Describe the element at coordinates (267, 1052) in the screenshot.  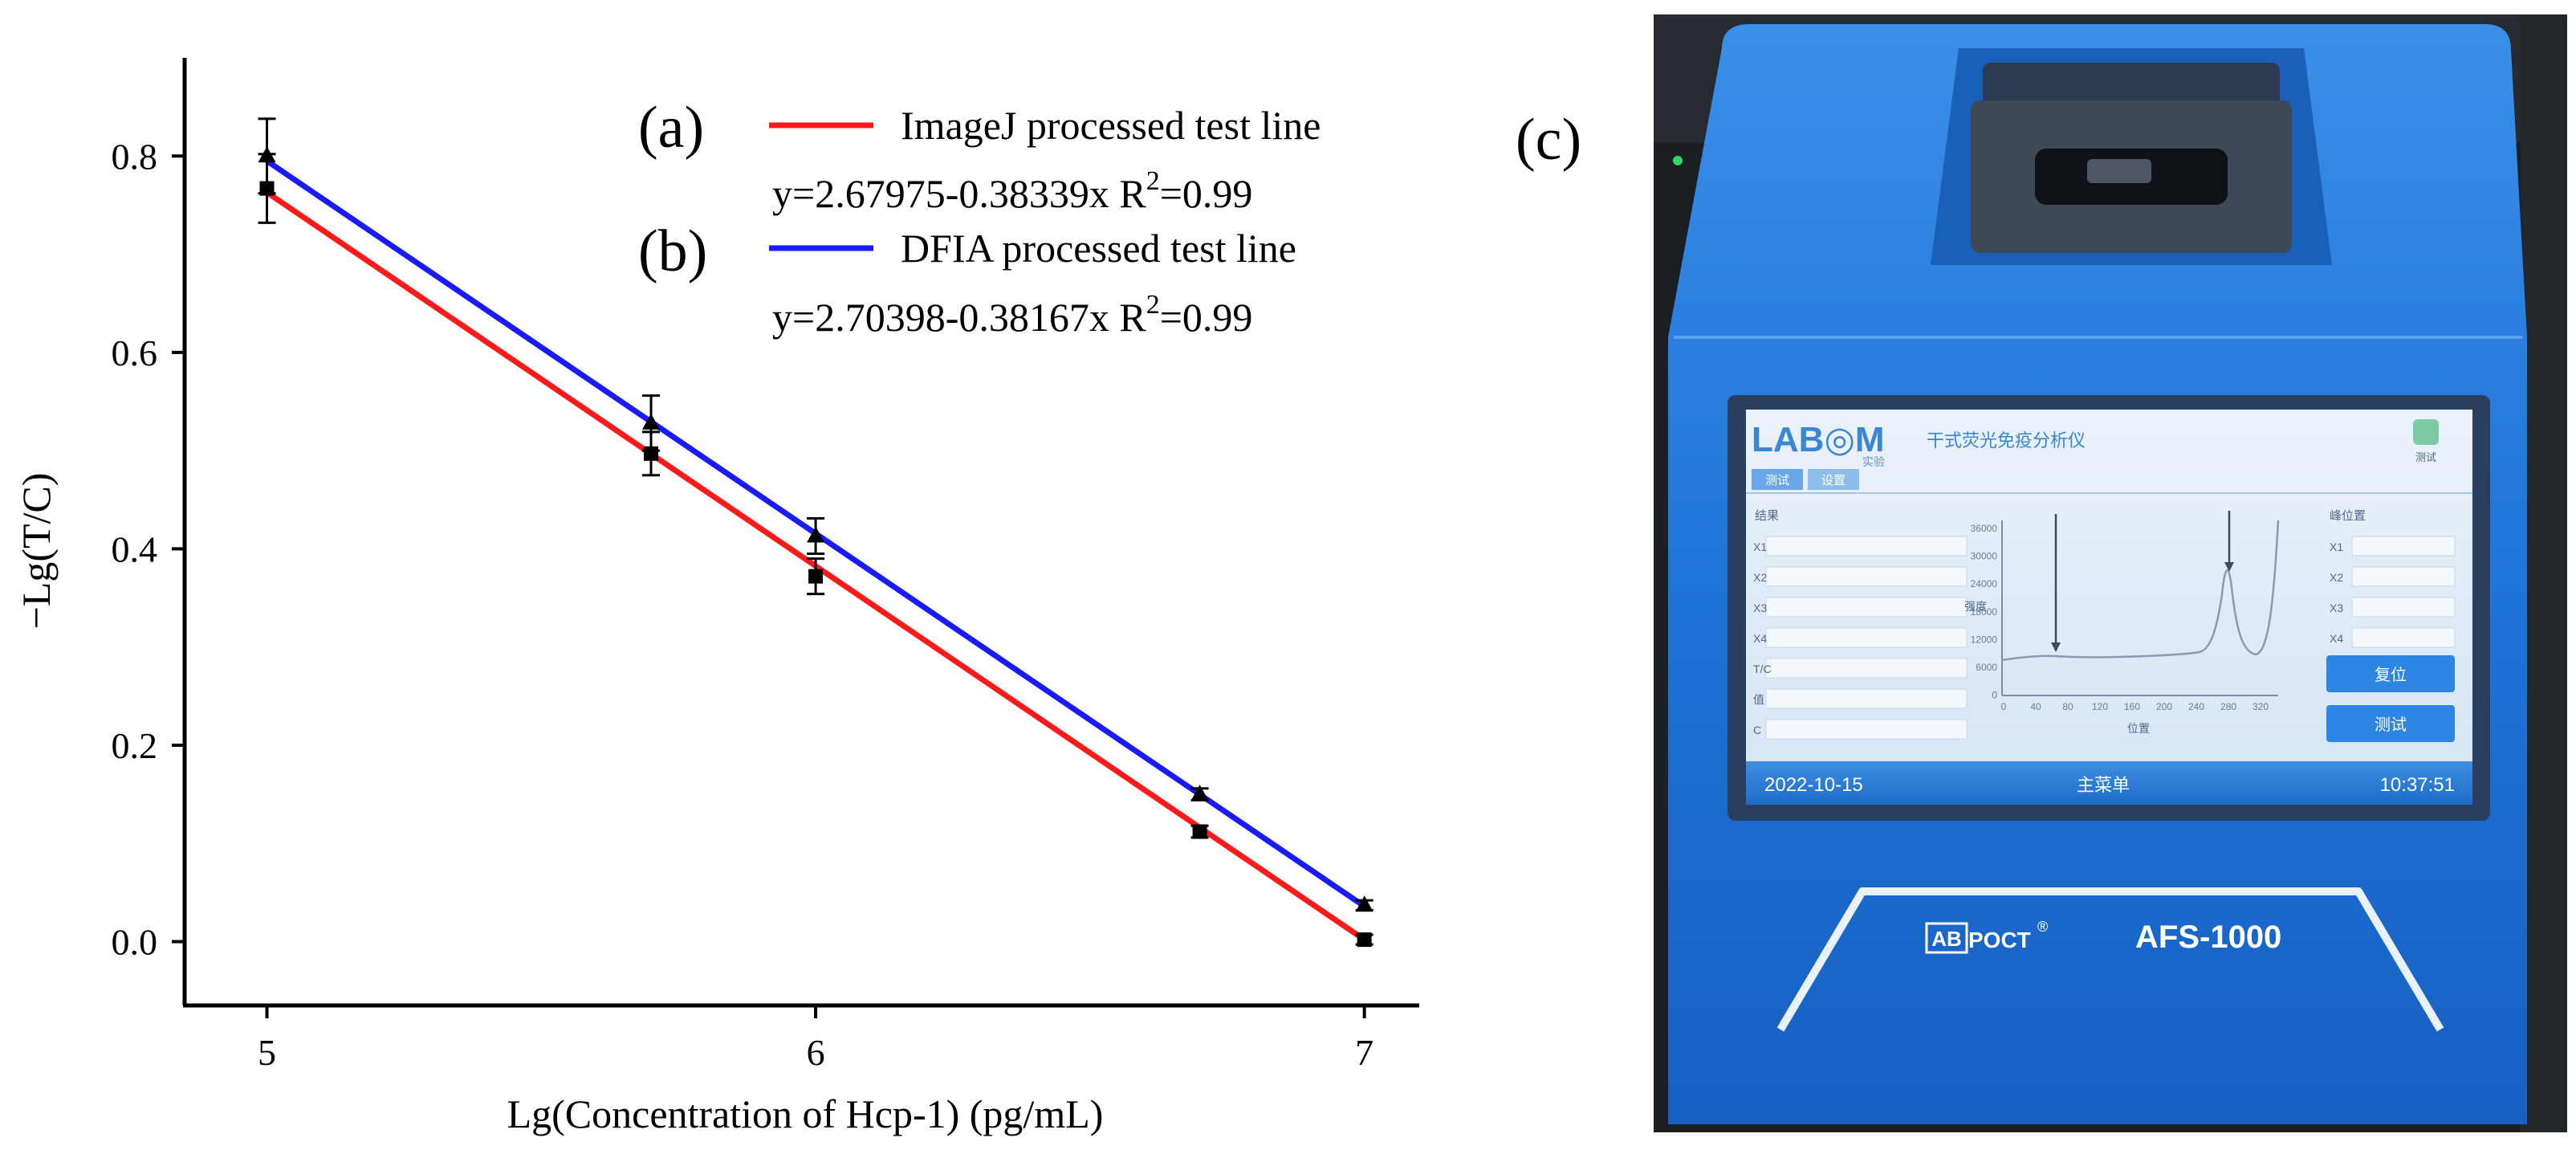
I see `x-tick-label-0: 5` at that location.